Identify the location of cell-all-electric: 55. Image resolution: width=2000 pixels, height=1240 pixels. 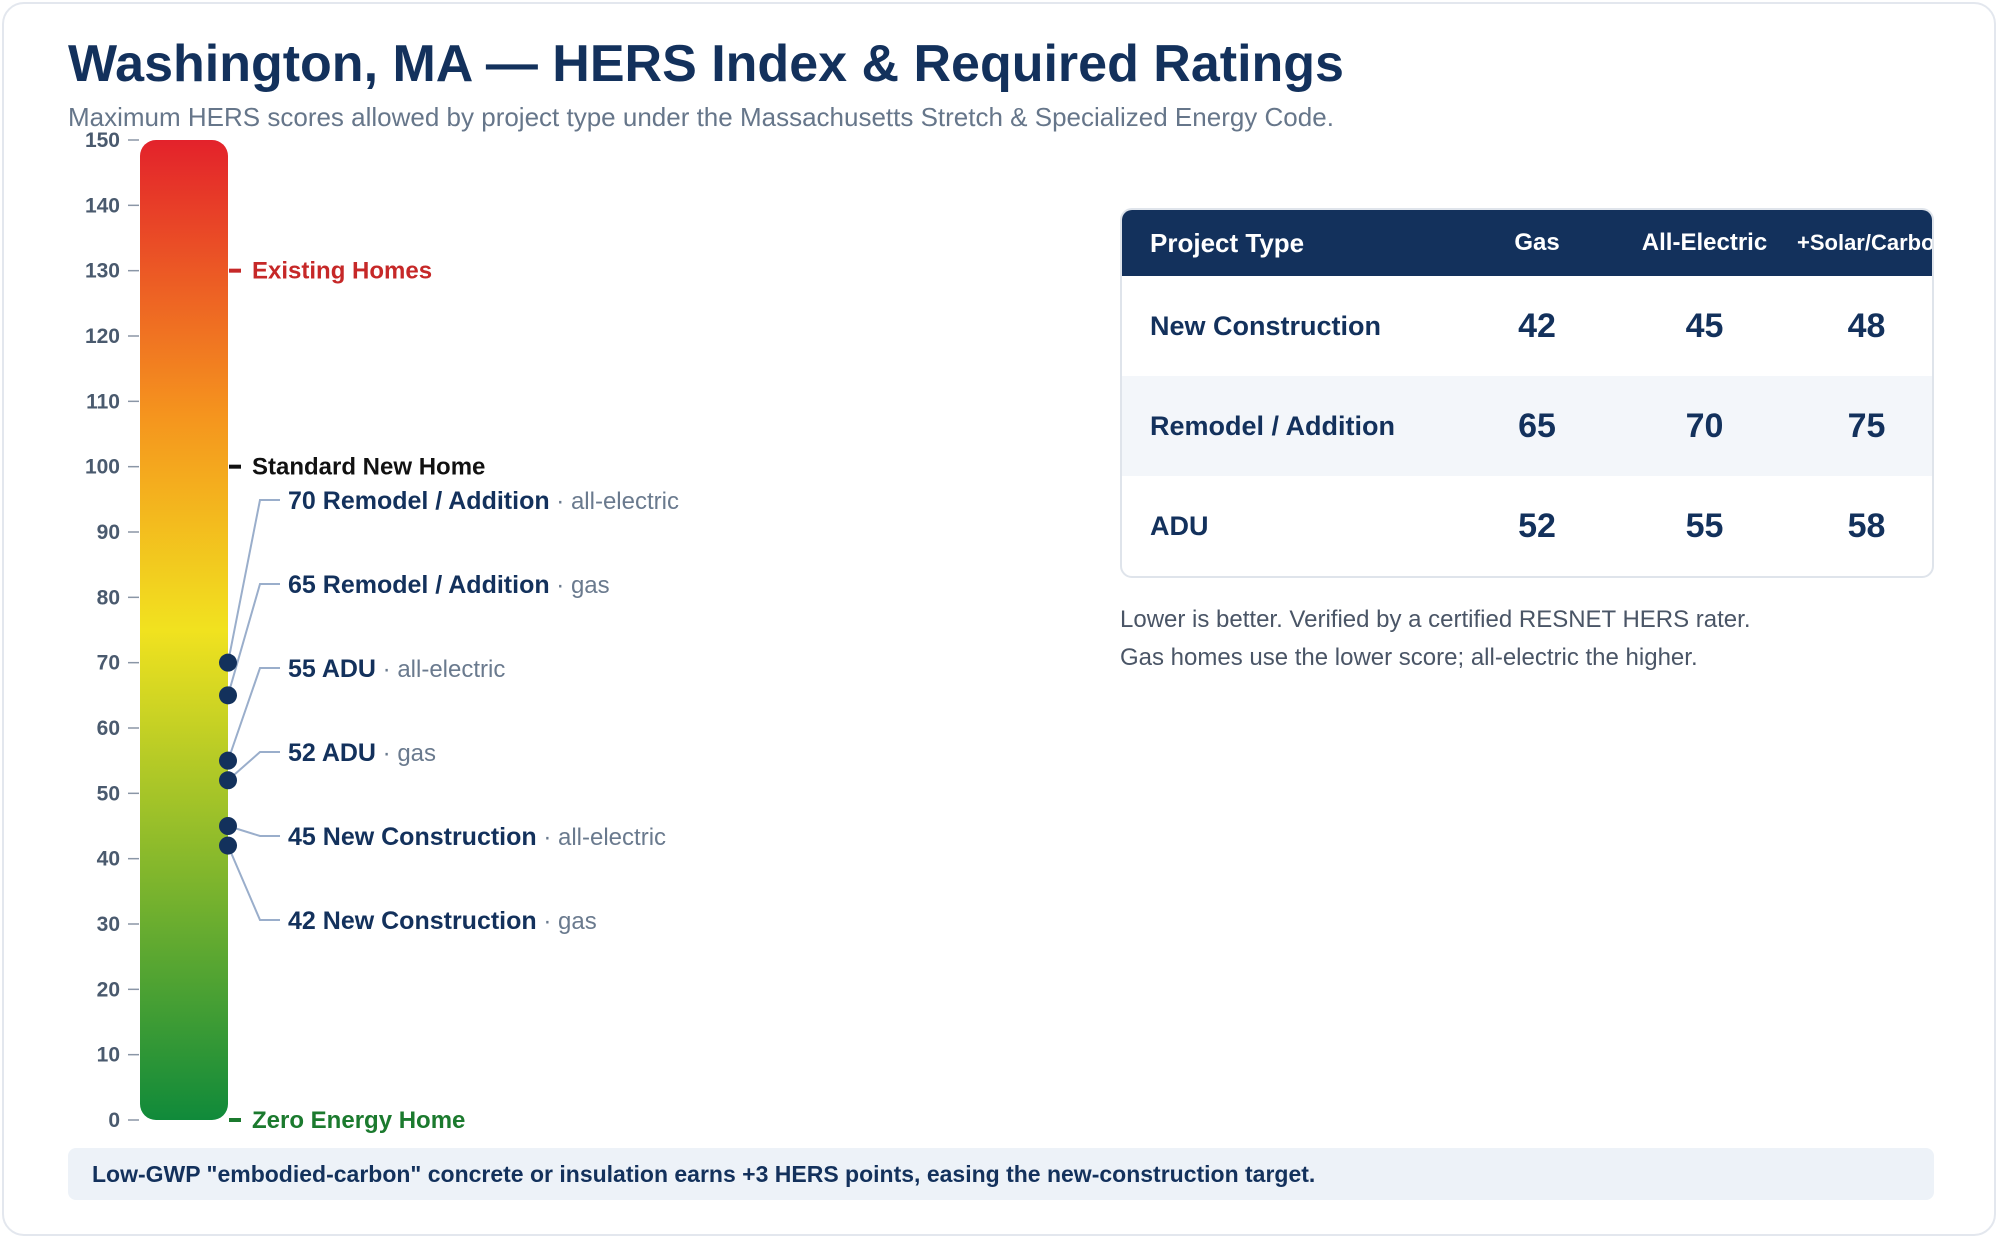
(1704, 525).